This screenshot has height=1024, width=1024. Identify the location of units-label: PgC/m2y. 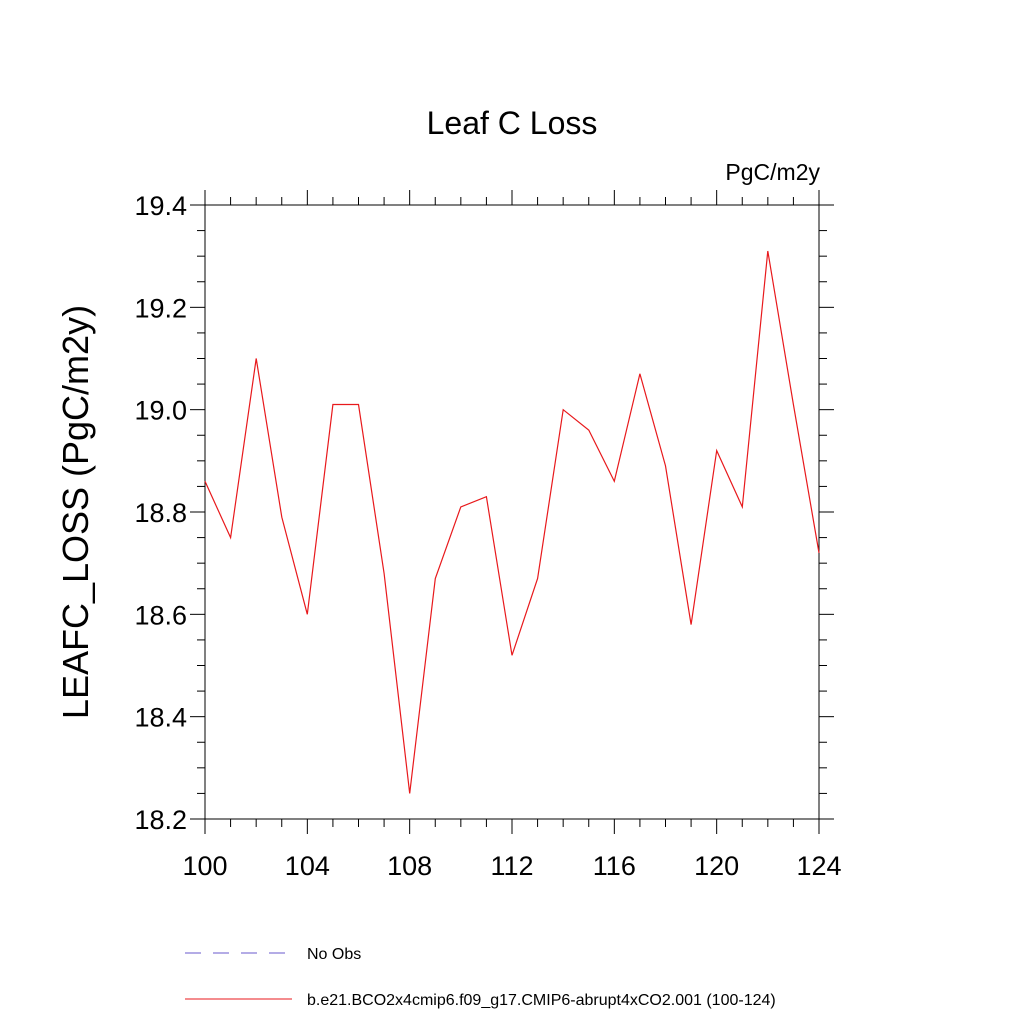
(772, 172).